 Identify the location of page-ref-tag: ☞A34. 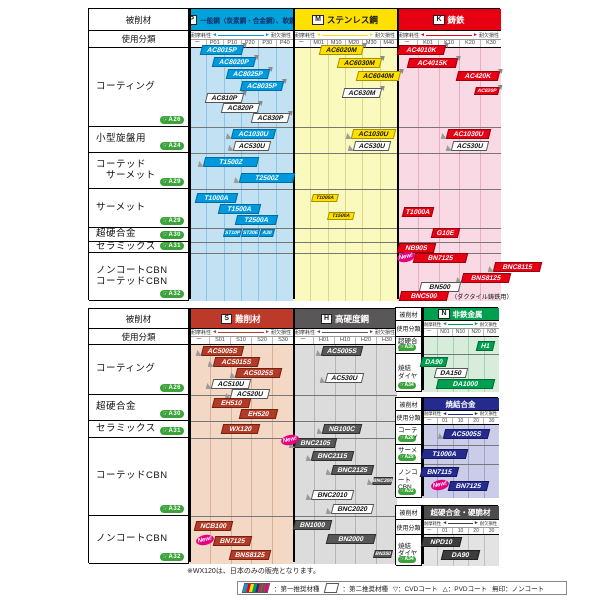
(407, 559).